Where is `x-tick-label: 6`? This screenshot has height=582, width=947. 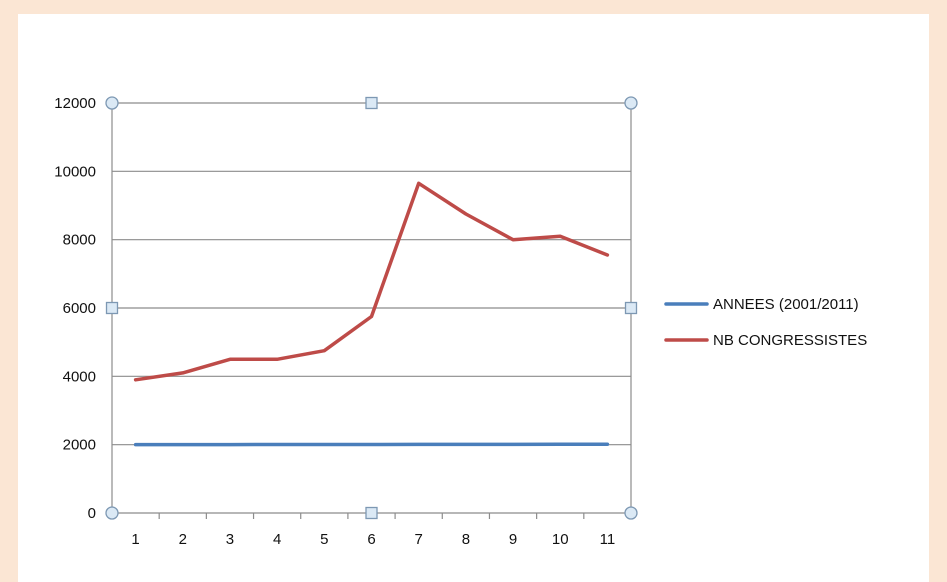
x-tick-label: 6 is located at coordinates (371, 539).